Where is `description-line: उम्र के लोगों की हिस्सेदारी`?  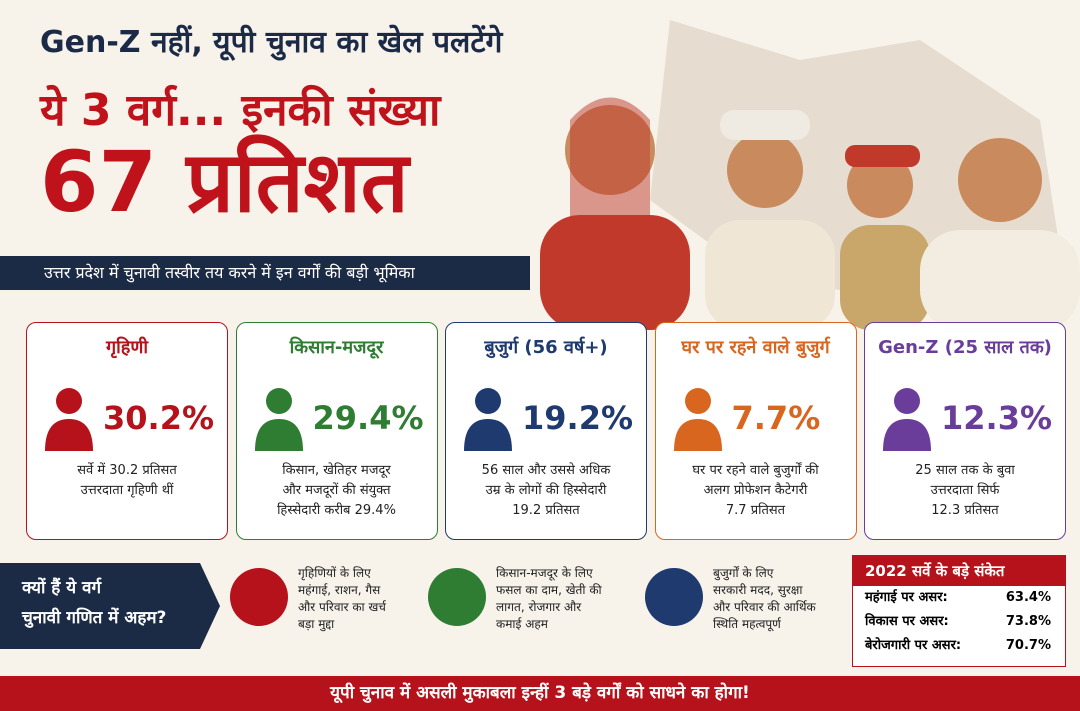 description-line: उम्र के लोगों की हिस्सेदारी is located at coordinates (546, 490).